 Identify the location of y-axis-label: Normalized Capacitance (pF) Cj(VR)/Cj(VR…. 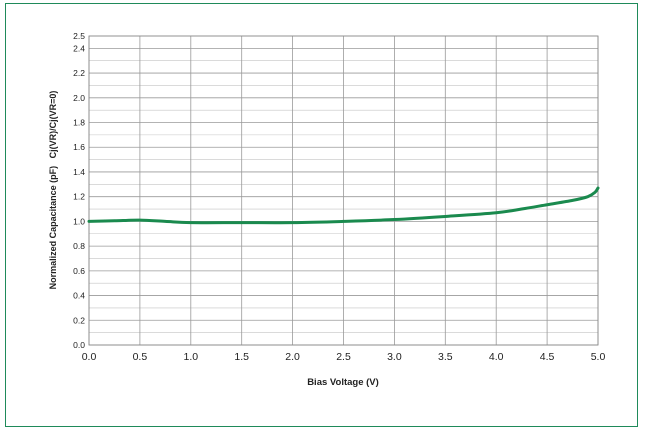
(53, 190).